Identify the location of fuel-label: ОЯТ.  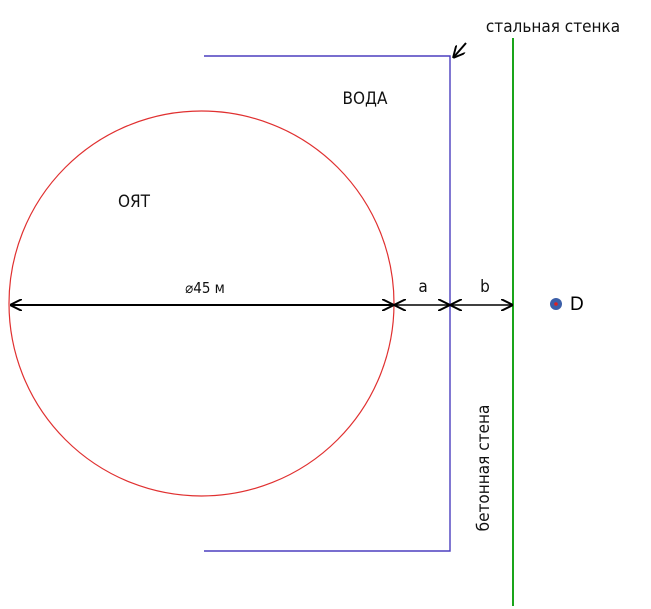
(134, 202).